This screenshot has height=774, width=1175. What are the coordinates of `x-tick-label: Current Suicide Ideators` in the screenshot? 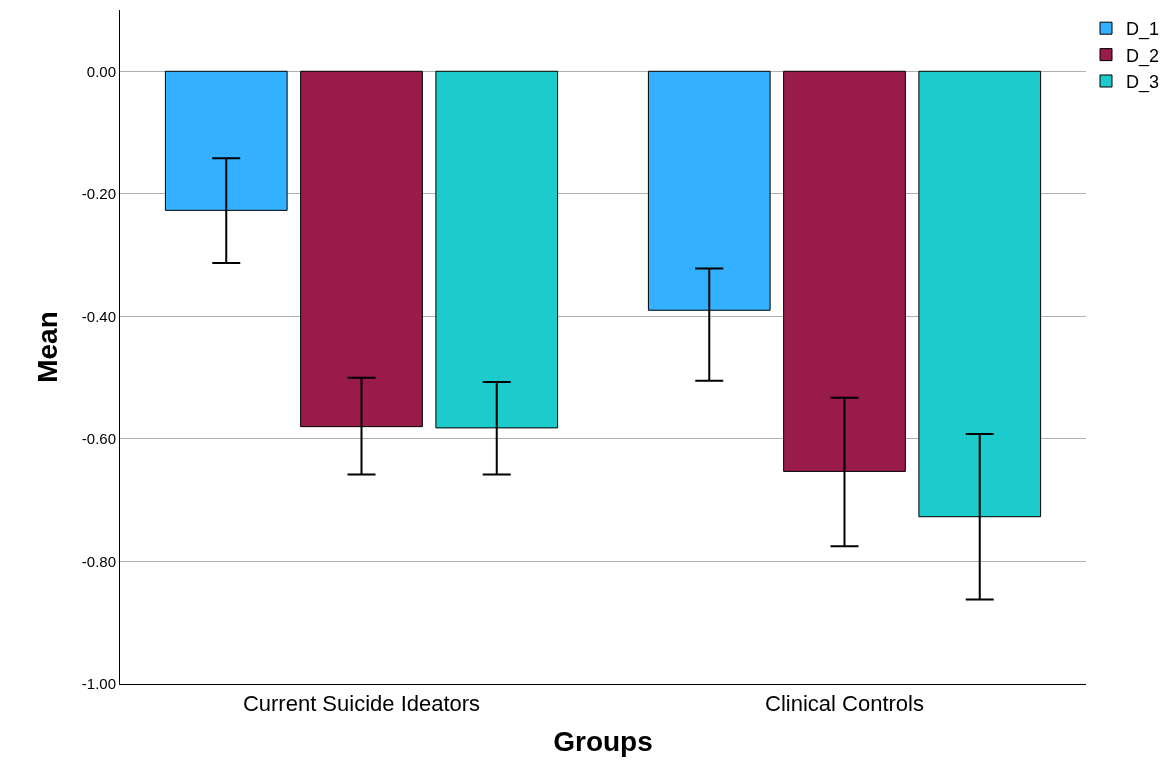 It's located at (361, 704).